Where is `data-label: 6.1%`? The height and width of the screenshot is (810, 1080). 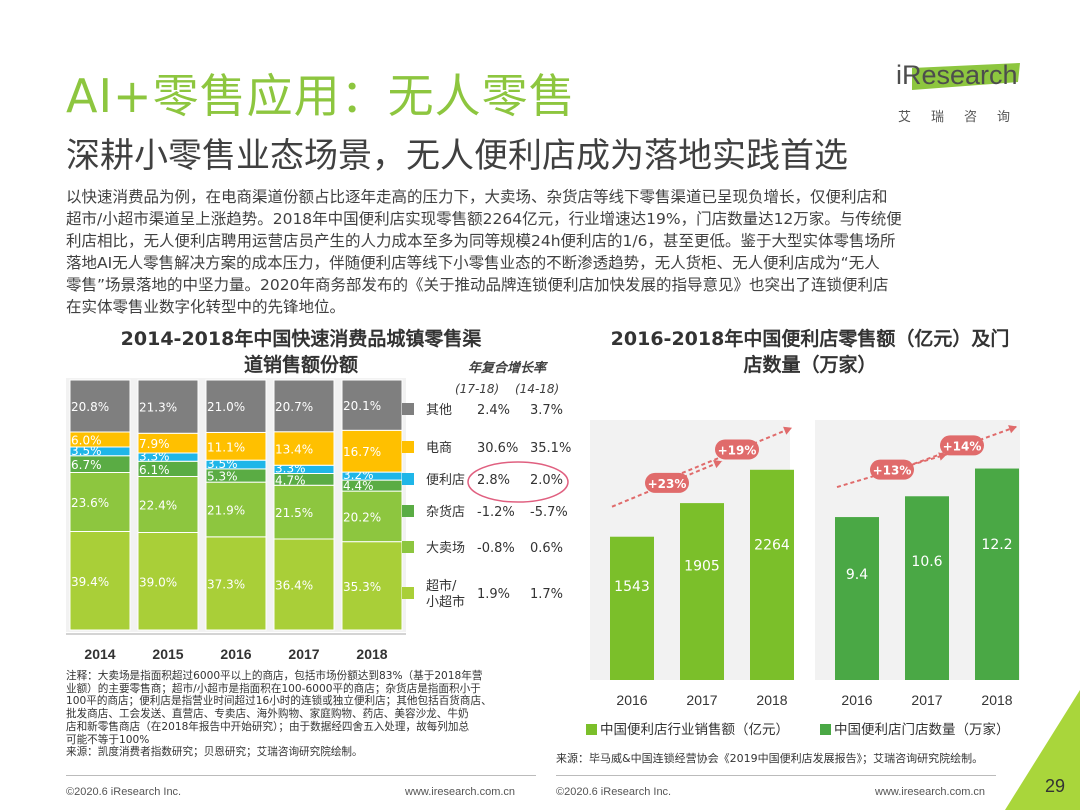 data-label: 6.1% is located at coordinates (154, 470).